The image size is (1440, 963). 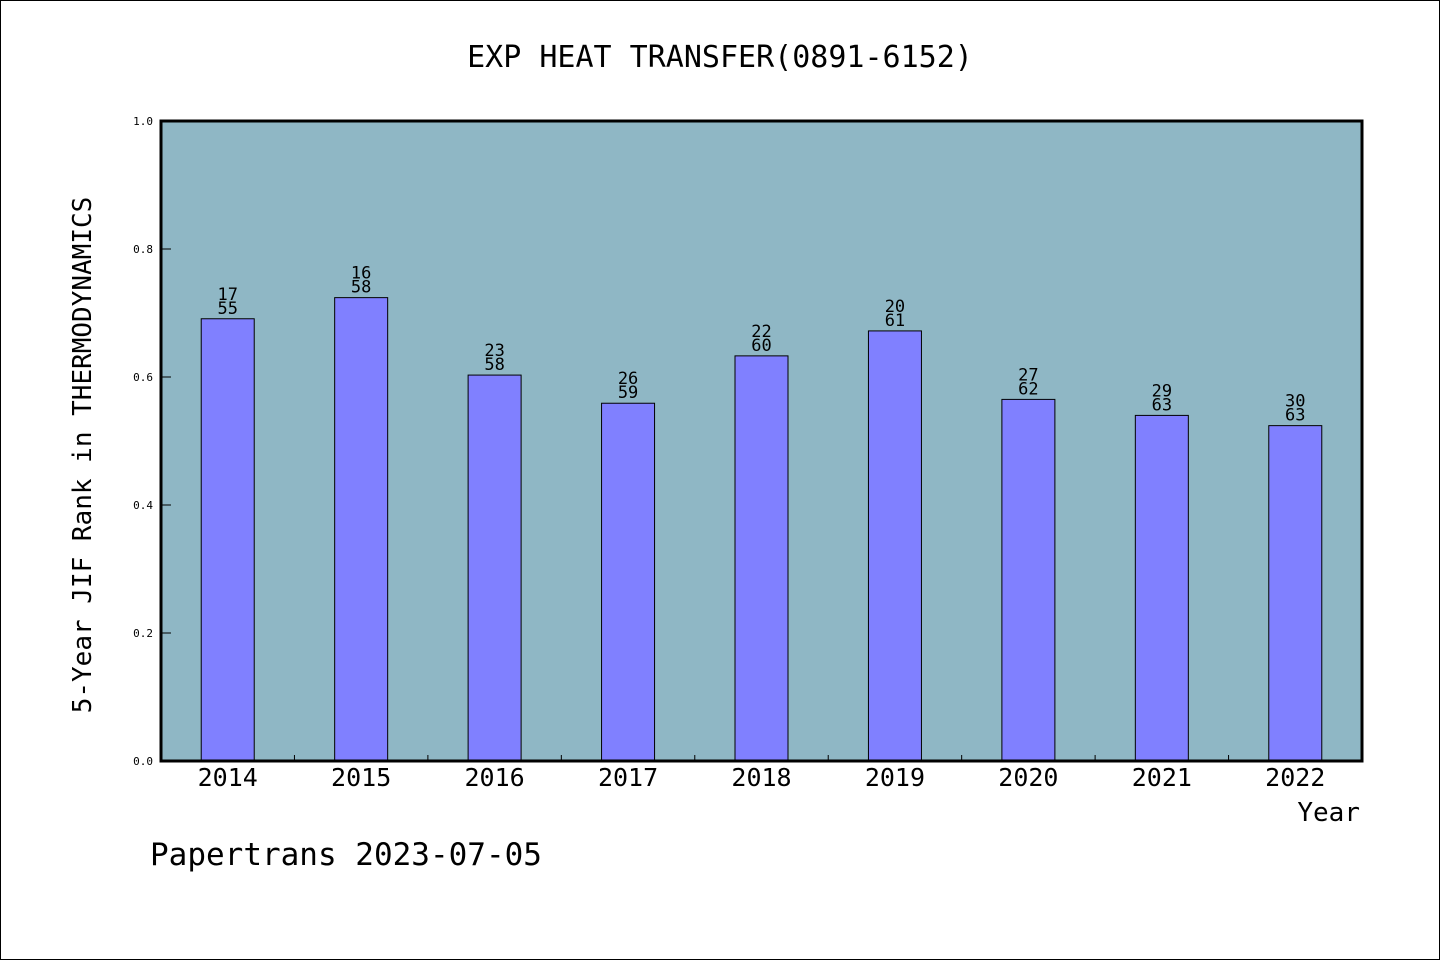 I want to click on x-axis-label: Year, so click(x=1328, y=813).